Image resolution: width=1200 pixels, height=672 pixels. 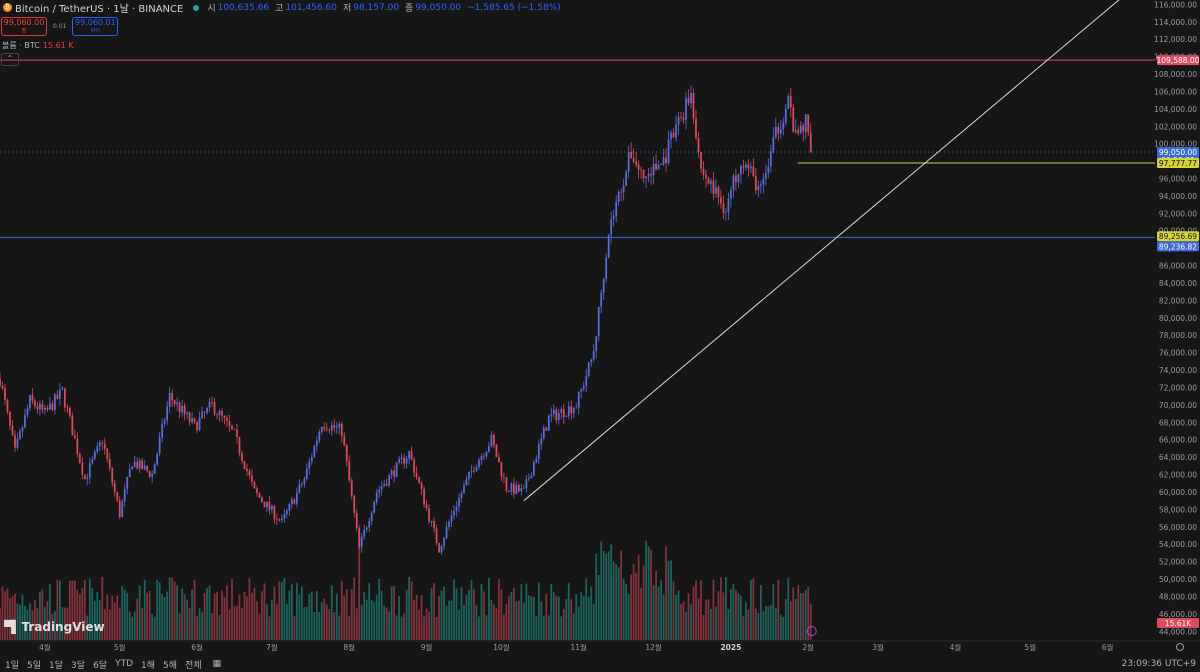 I want to click on range-6m: 6달, so click(x=100, y=665).